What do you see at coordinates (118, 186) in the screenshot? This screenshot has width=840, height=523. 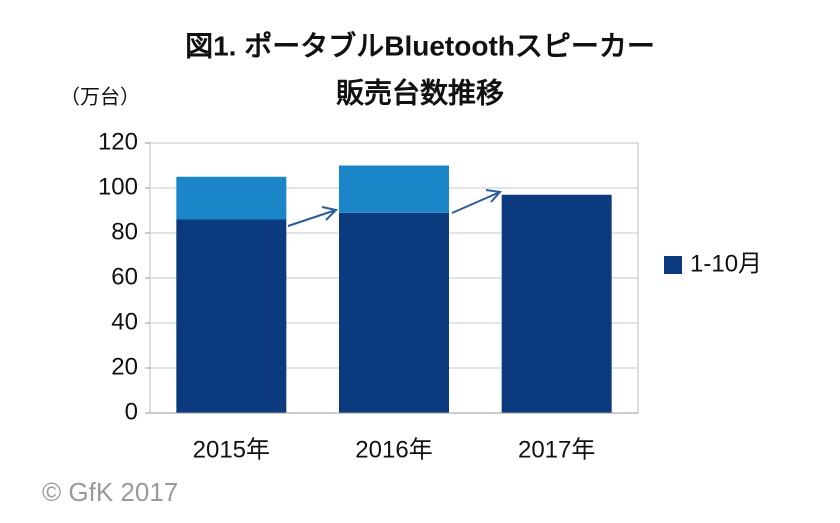 I see `y-tick-label: 100` at bounding box center [118, 186].